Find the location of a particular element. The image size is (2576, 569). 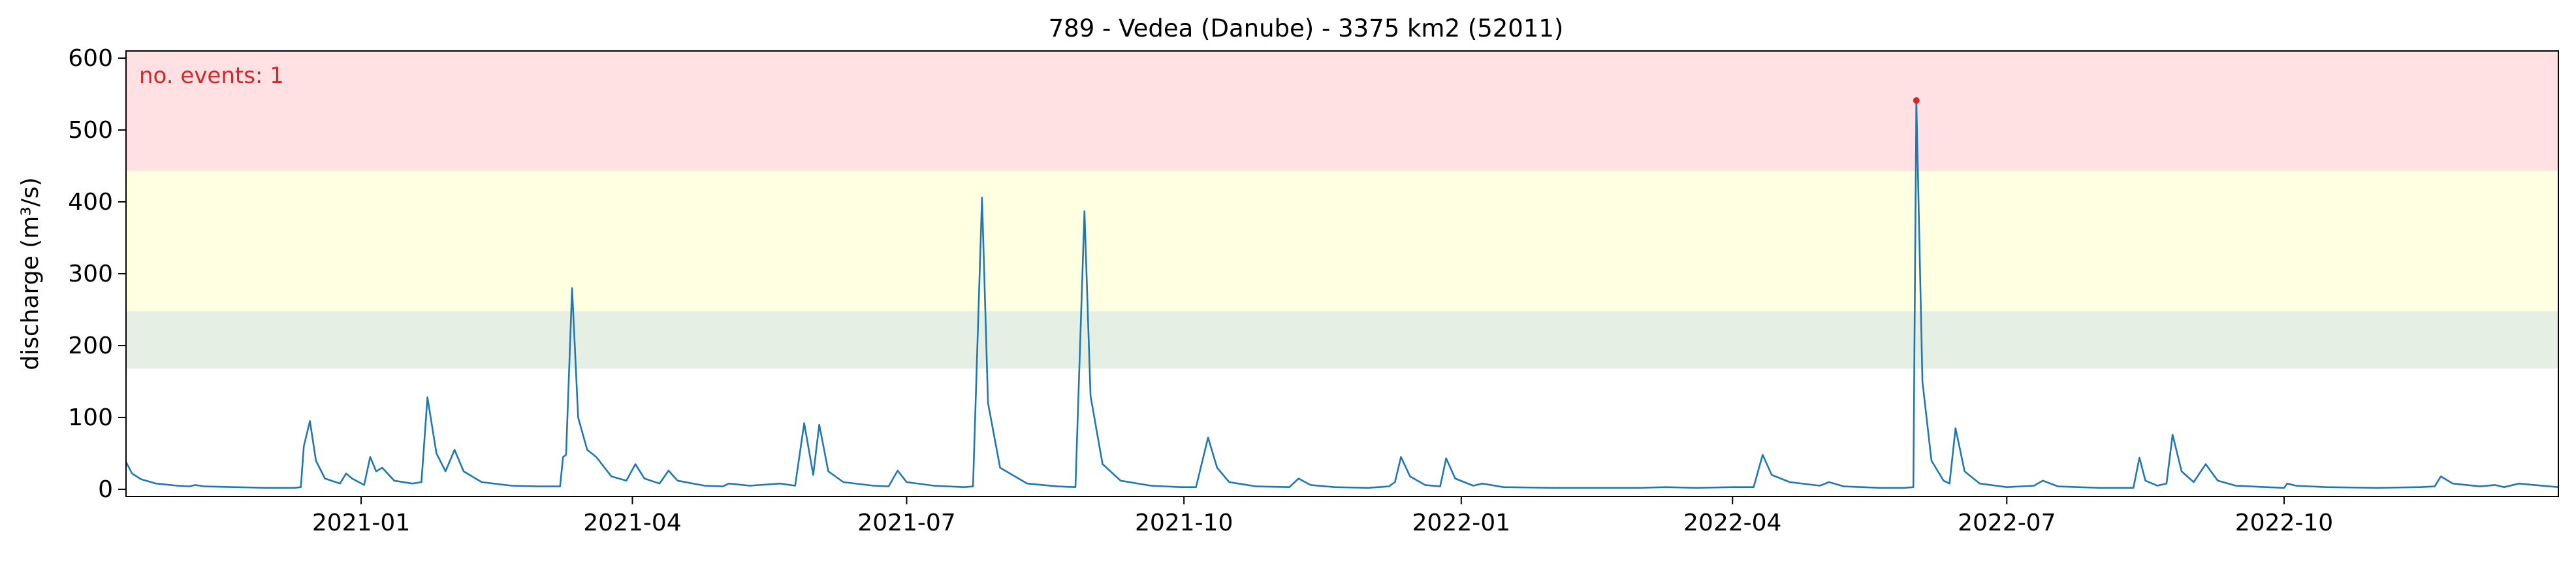

x-tick-label: 2022-07 is located at coordinates (2007, 523).